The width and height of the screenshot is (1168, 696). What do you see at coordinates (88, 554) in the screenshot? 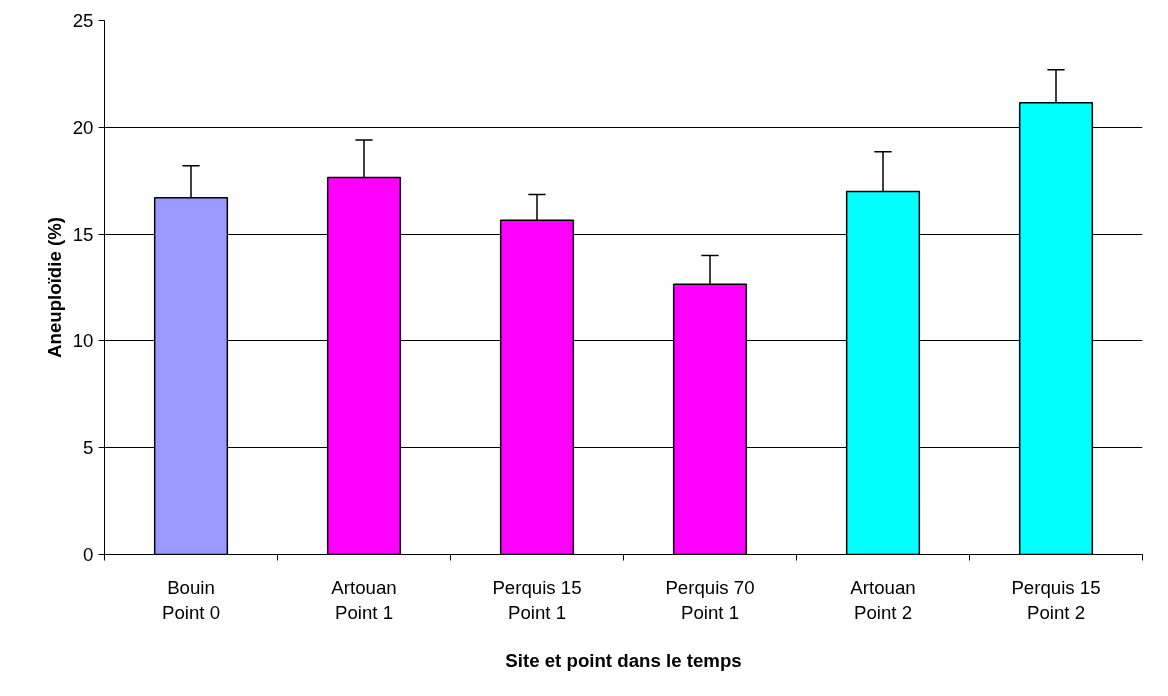
I see `y-tick-label: 0` at bounding box center [88, 554].